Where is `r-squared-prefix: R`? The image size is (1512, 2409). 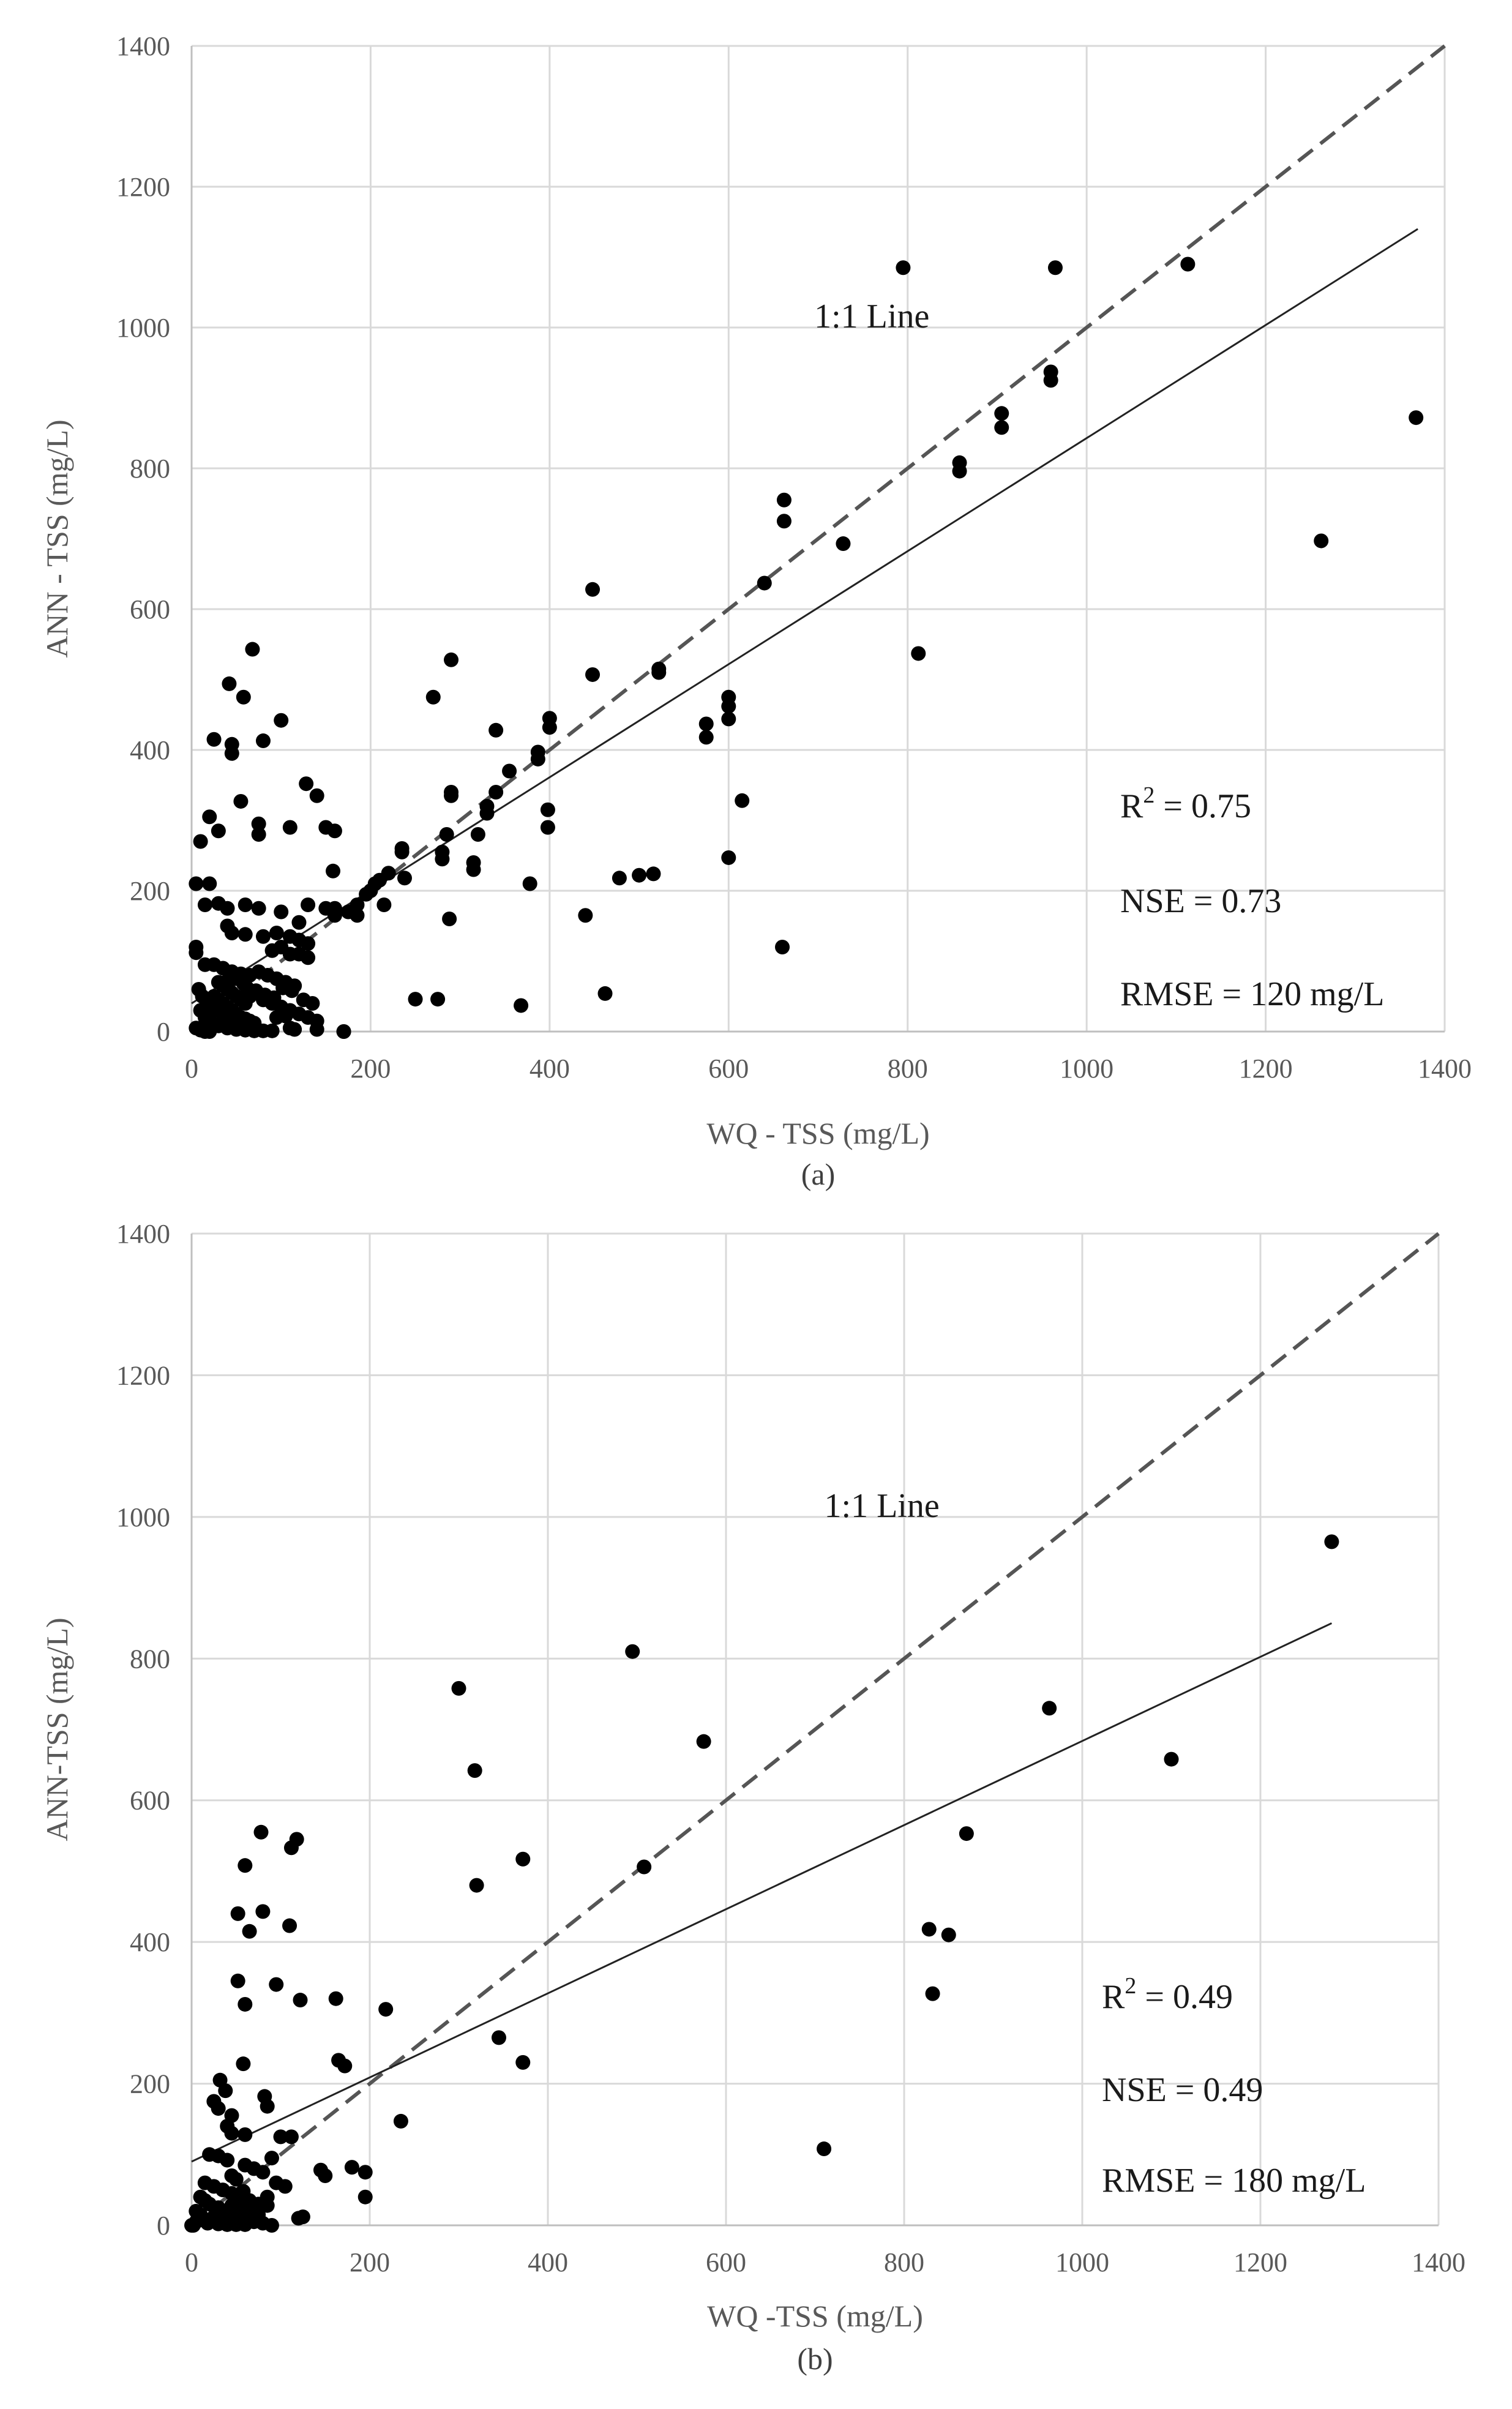 r-squared-prefix: R is located at coordinates (1113, 1997).